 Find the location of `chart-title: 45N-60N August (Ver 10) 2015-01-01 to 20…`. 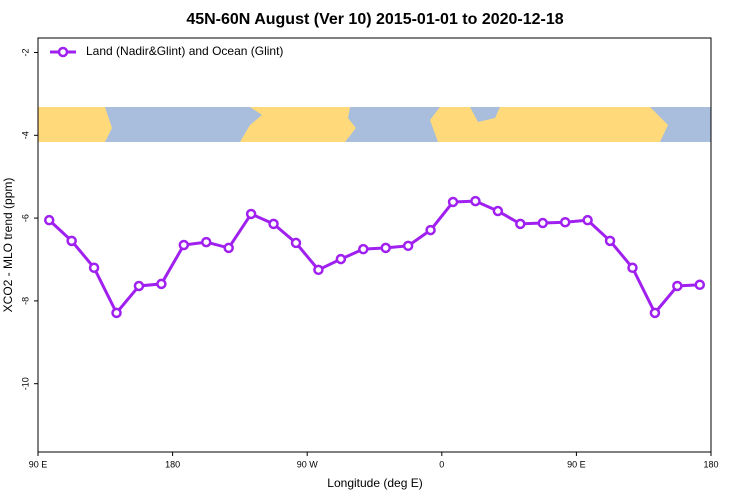

chart-title: 45N-60N August (Ver 10) 2015-01-01 to 20… is located at coordinates (374, 19).